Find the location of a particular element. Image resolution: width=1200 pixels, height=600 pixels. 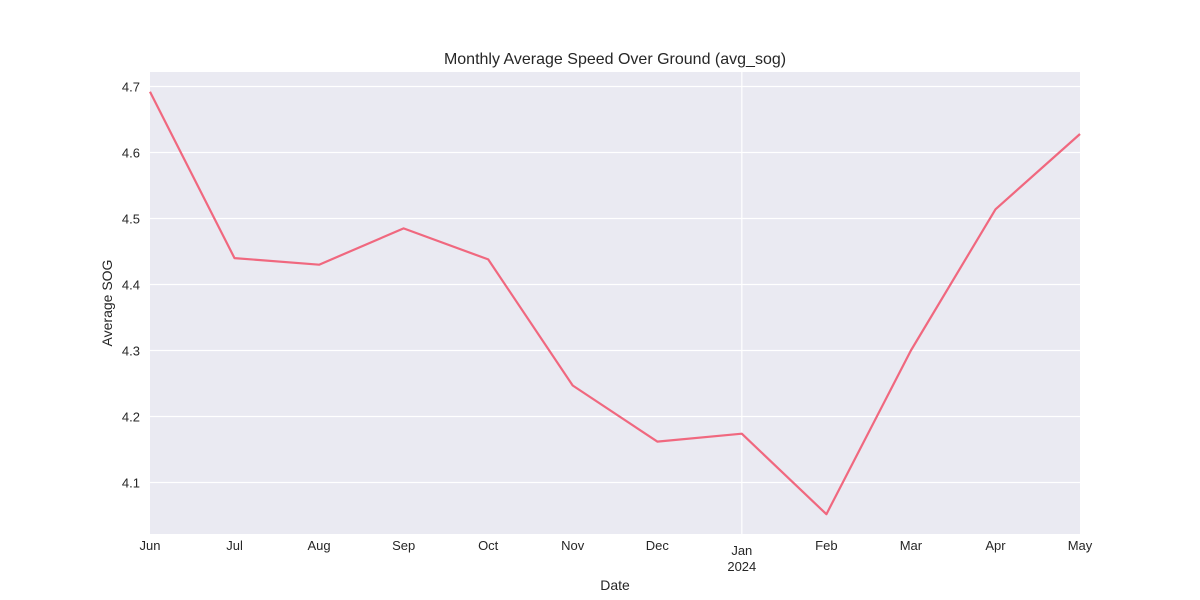

x-tick-label: Nov is located at coordinates (573, 545).